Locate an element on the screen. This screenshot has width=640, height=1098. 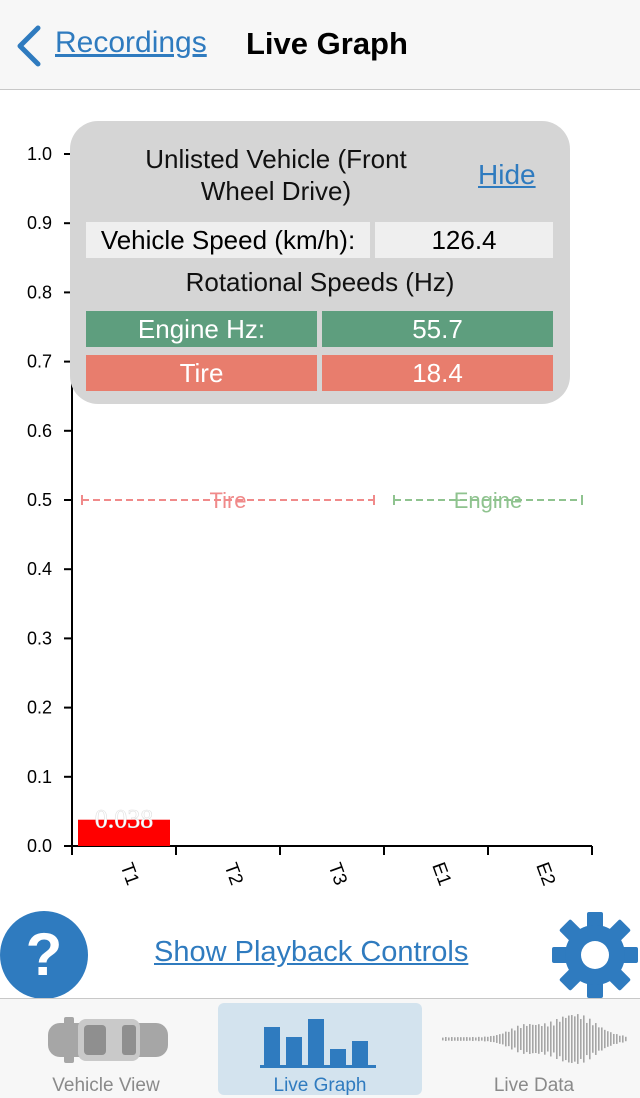
reference-line-label: Tire is located at coordinates (227, 500).